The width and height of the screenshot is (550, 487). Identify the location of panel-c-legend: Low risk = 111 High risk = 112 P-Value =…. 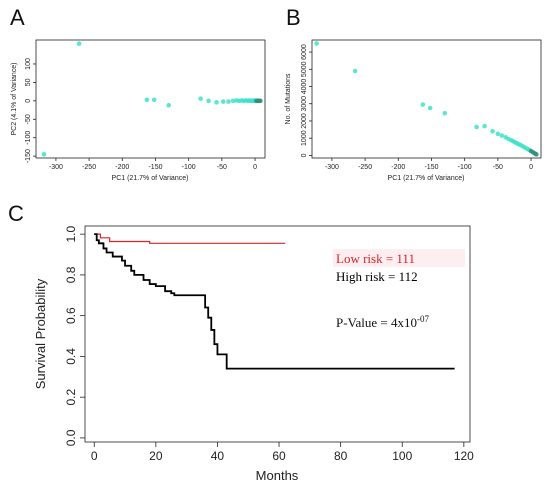
(399, 289).